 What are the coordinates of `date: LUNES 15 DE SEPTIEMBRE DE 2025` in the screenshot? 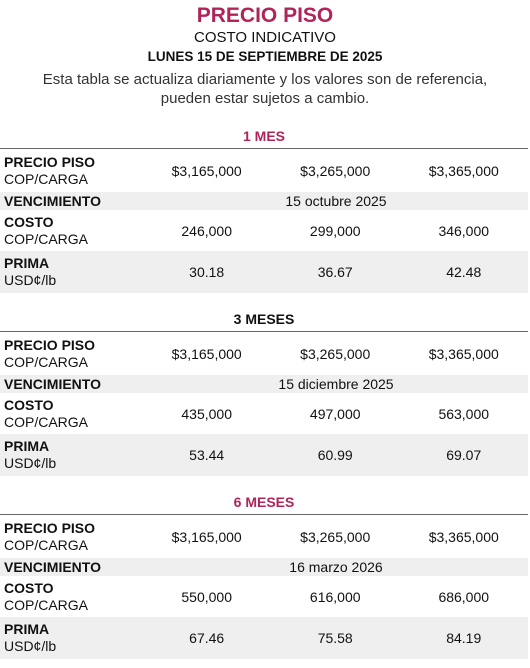 It's located at (265, 56).